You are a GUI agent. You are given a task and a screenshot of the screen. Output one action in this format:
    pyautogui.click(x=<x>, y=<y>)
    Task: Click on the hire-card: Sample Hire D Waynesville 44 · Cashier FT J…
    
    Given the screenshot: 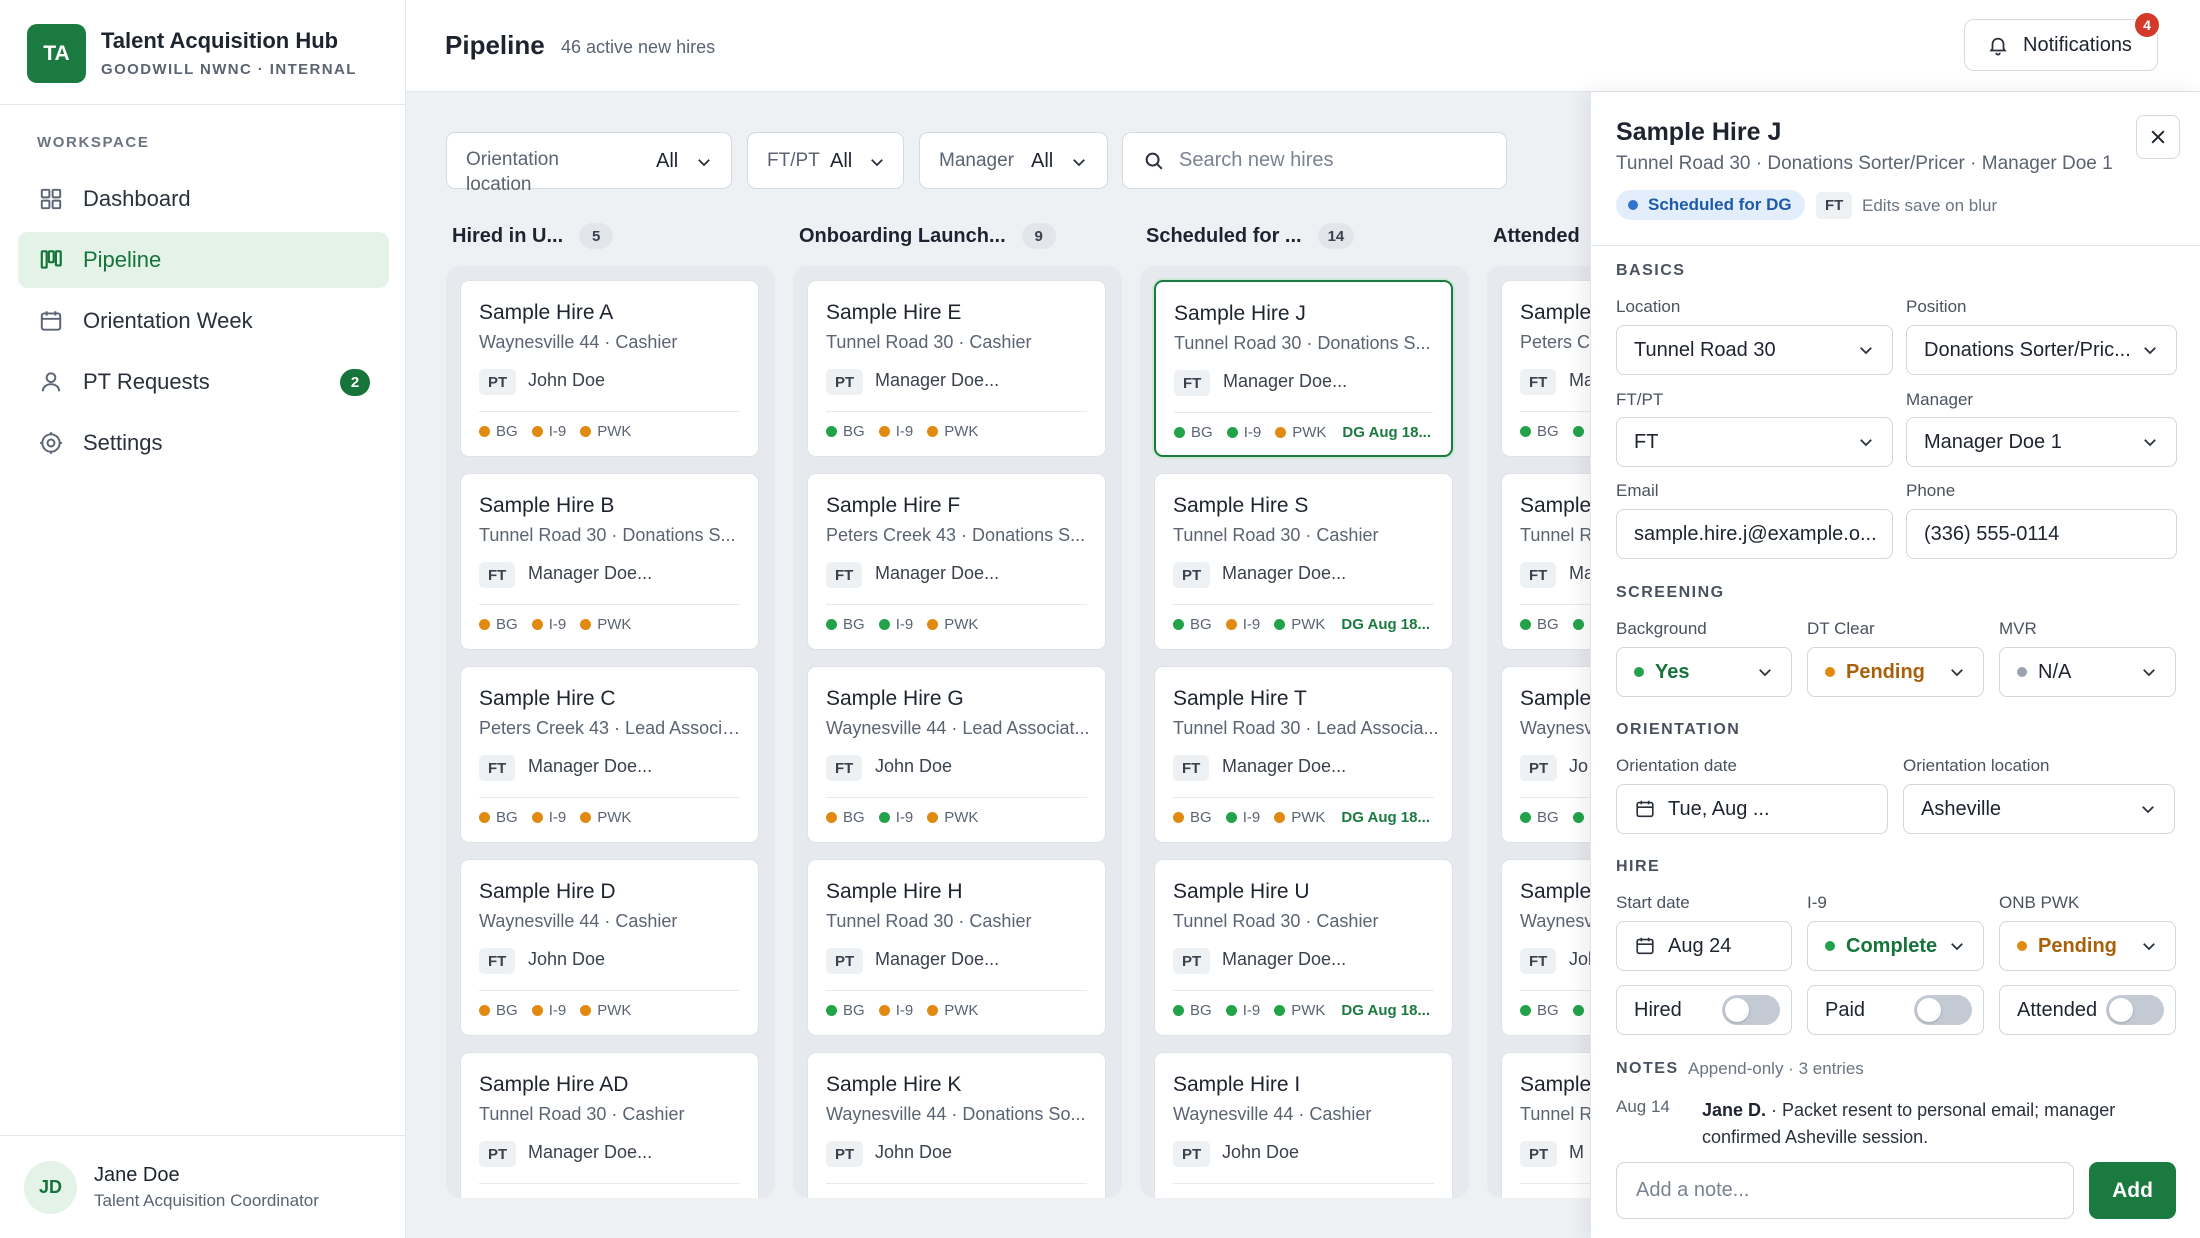 What is the action you would take?
    pyautogui.click(x=609, y=947)
    